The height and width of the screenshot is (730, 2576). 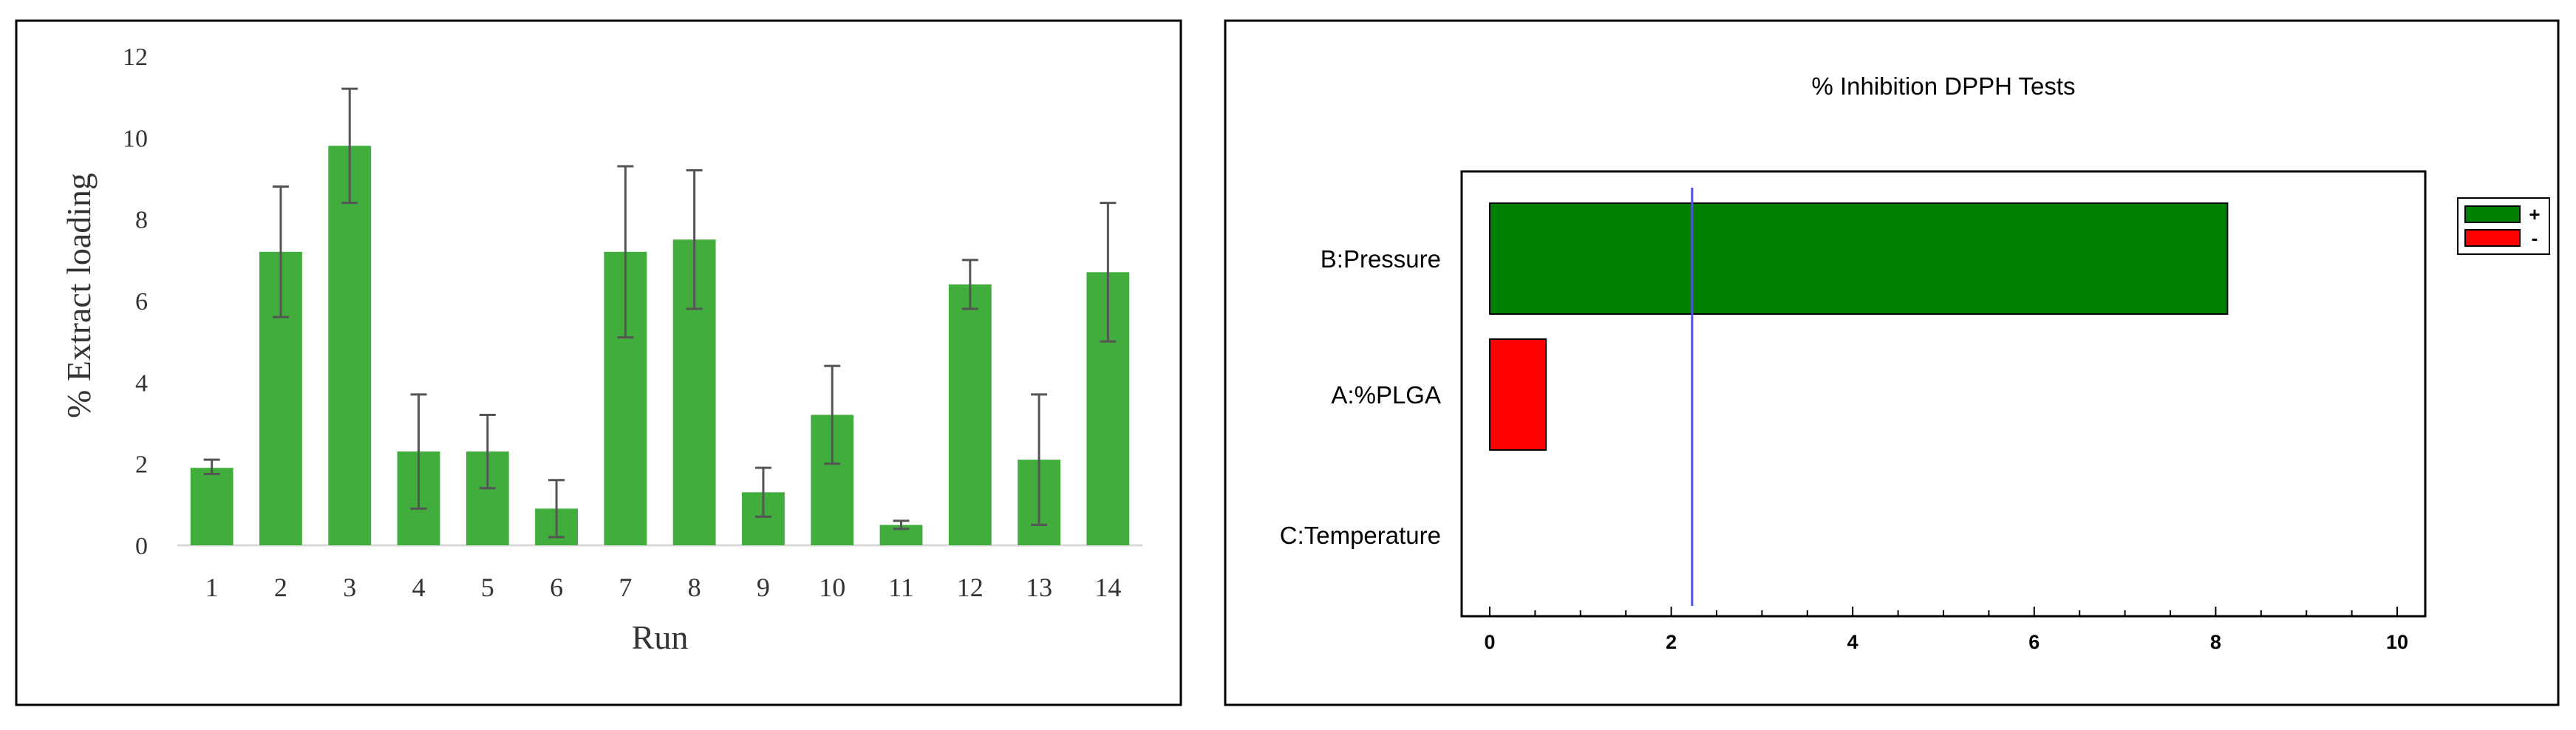 I want to click on right-x-tick-label: 4, so click(x=1852, y=642).